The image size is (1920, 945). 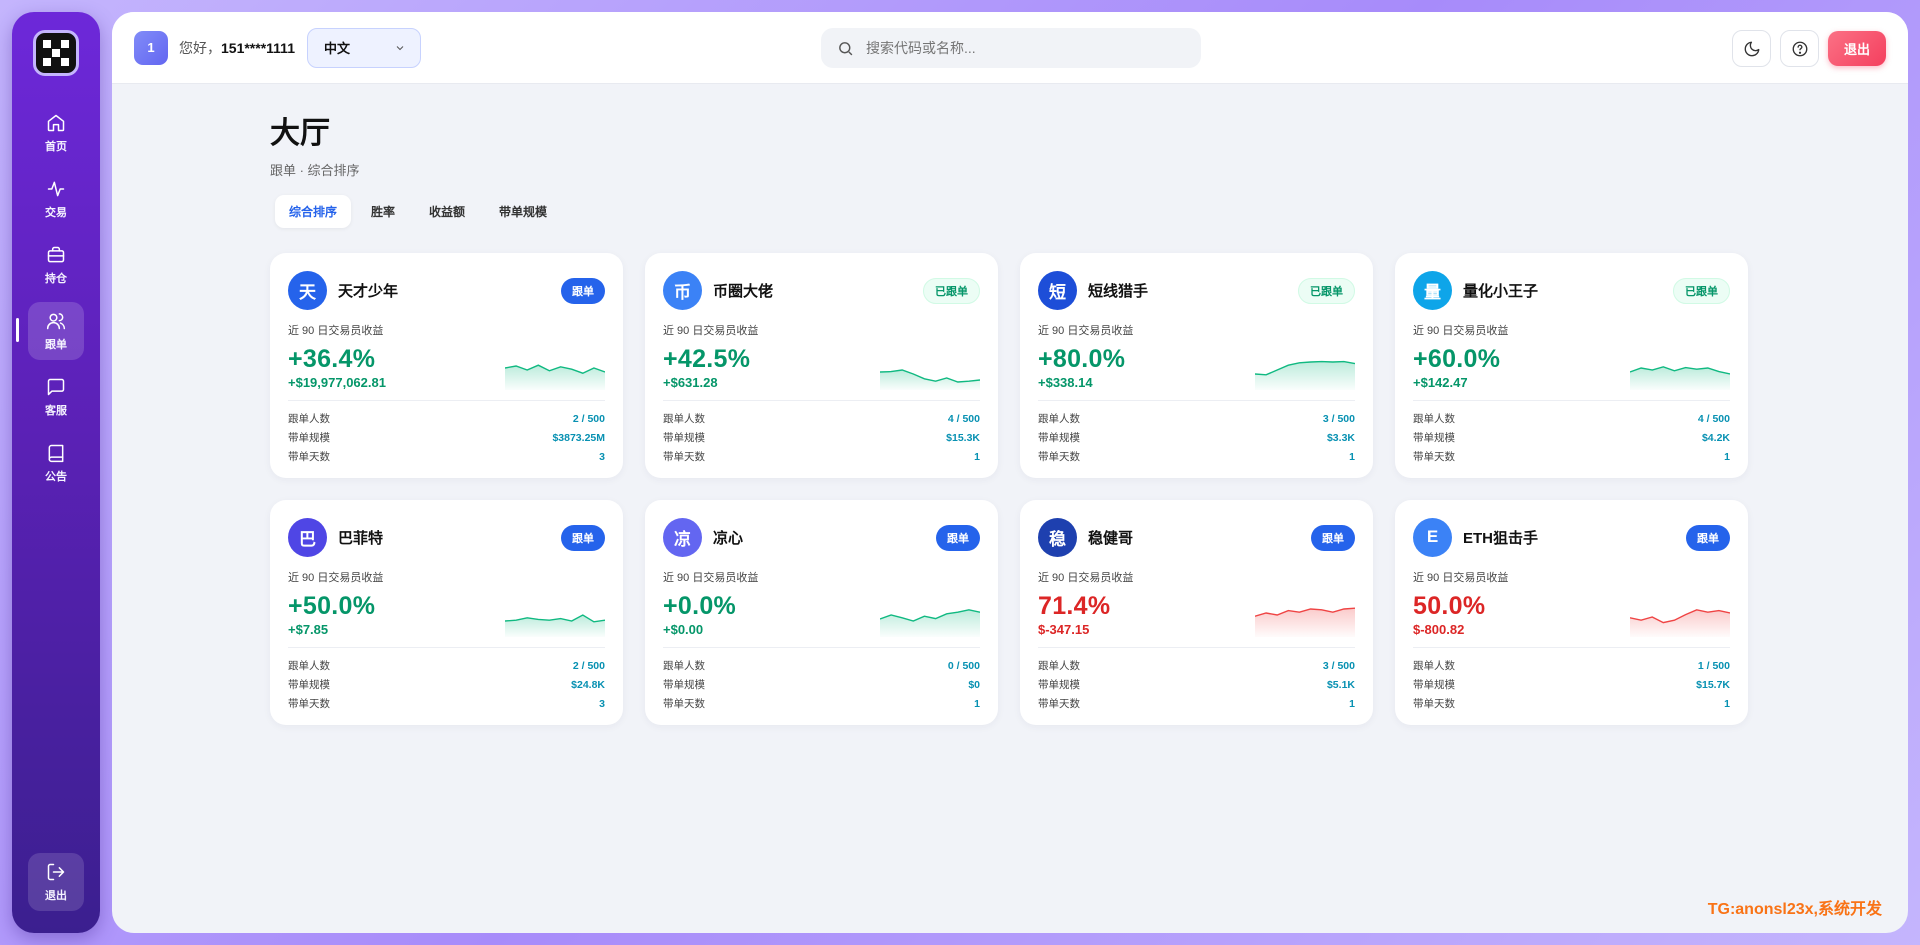 I want to click on trader-avatar: E, so click(x=1432, y=537).